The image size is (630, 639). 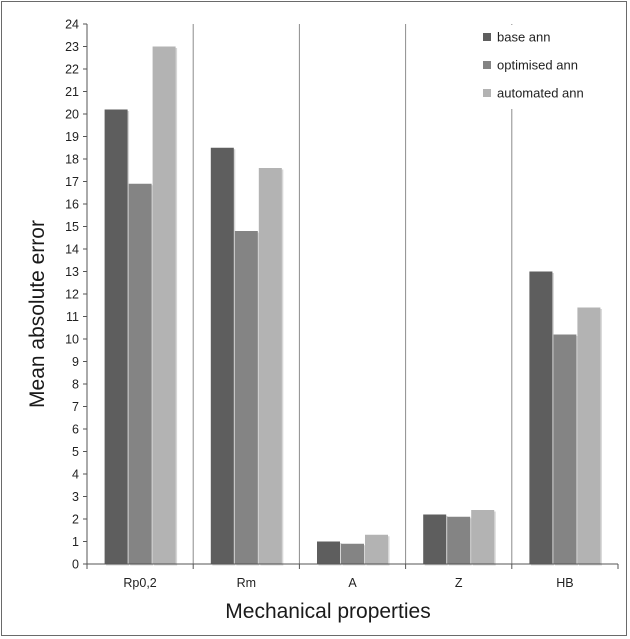 I want to click on legend-swatch-base-ann, so click(x=487, y=37).